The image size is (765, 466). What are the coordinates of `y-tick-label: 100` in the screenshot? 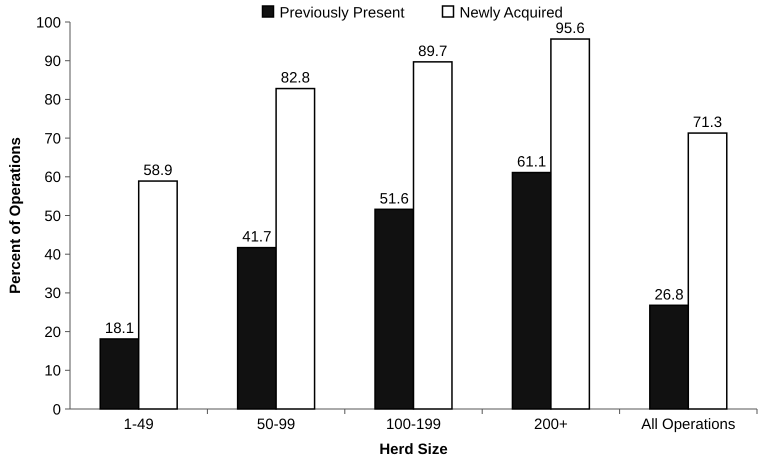 It's located at (48, 23).